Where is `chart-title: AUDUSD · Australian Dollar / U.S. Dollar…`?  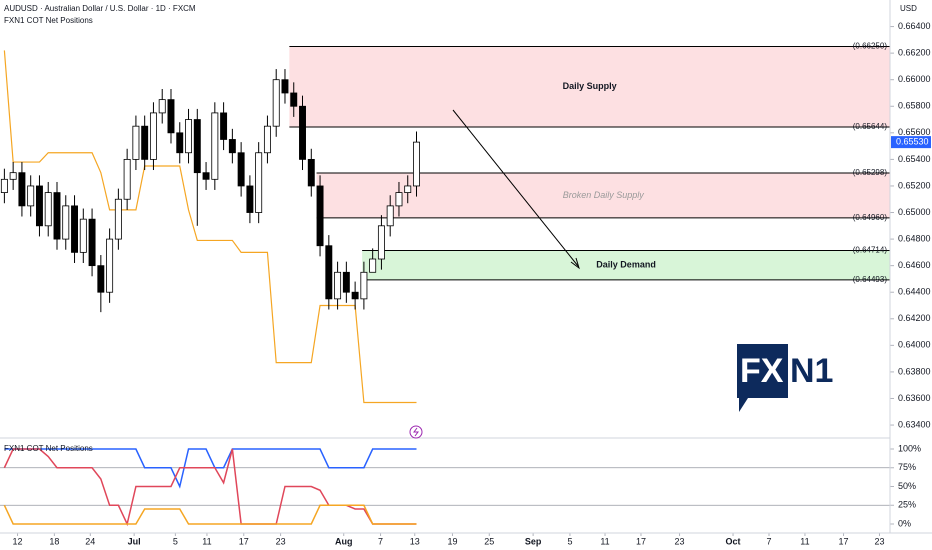 chart-title: AUDUSD · Australian Dollar / U.S. Dollar… is located at coordinates (100, 8).